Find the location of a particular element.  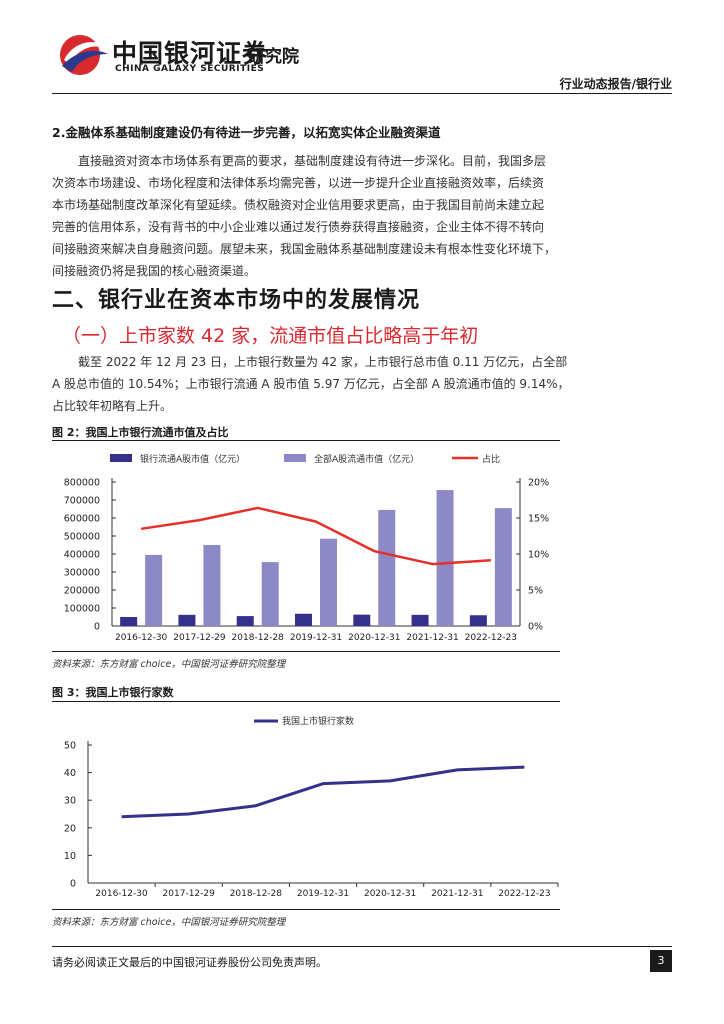

legend-label: 占比 is located at coordinates (491, 459).